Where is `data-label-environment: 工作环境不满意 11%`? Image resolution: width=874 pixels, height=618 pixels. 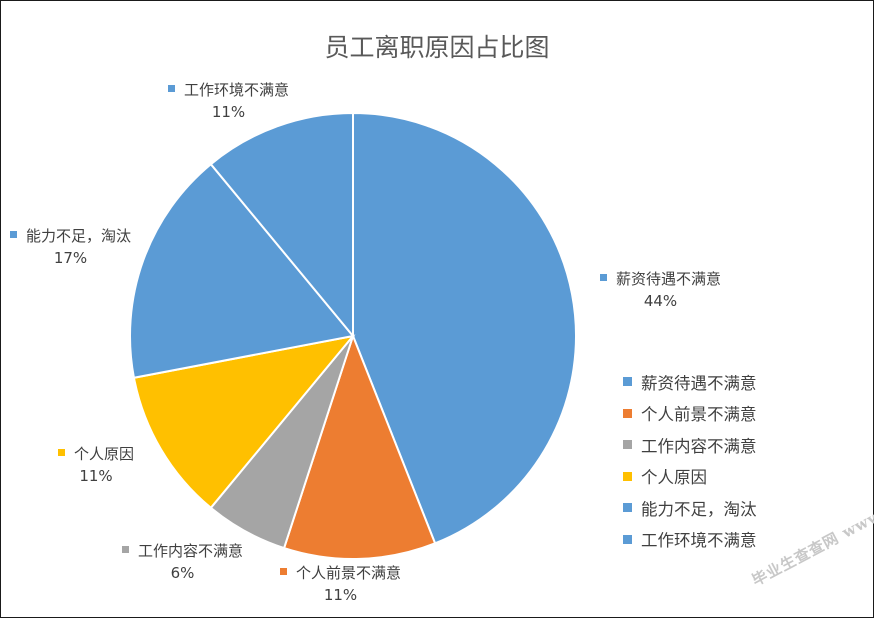
data-label-environment: 工作环境不满意 11% is located at coordinates (228, 101).